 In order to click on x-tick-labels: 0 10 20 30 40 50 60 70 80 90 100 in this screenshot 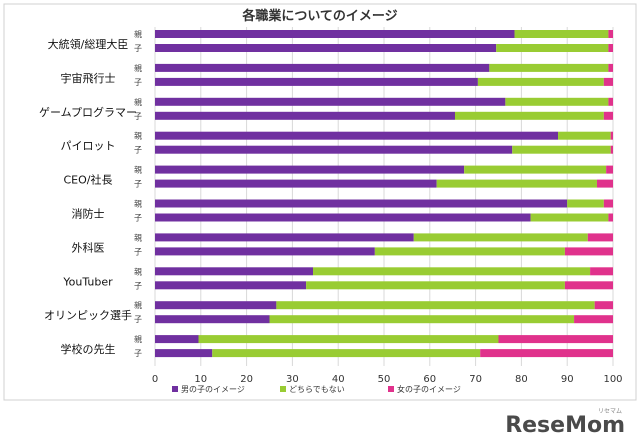, I will do `click(387, 379)`.